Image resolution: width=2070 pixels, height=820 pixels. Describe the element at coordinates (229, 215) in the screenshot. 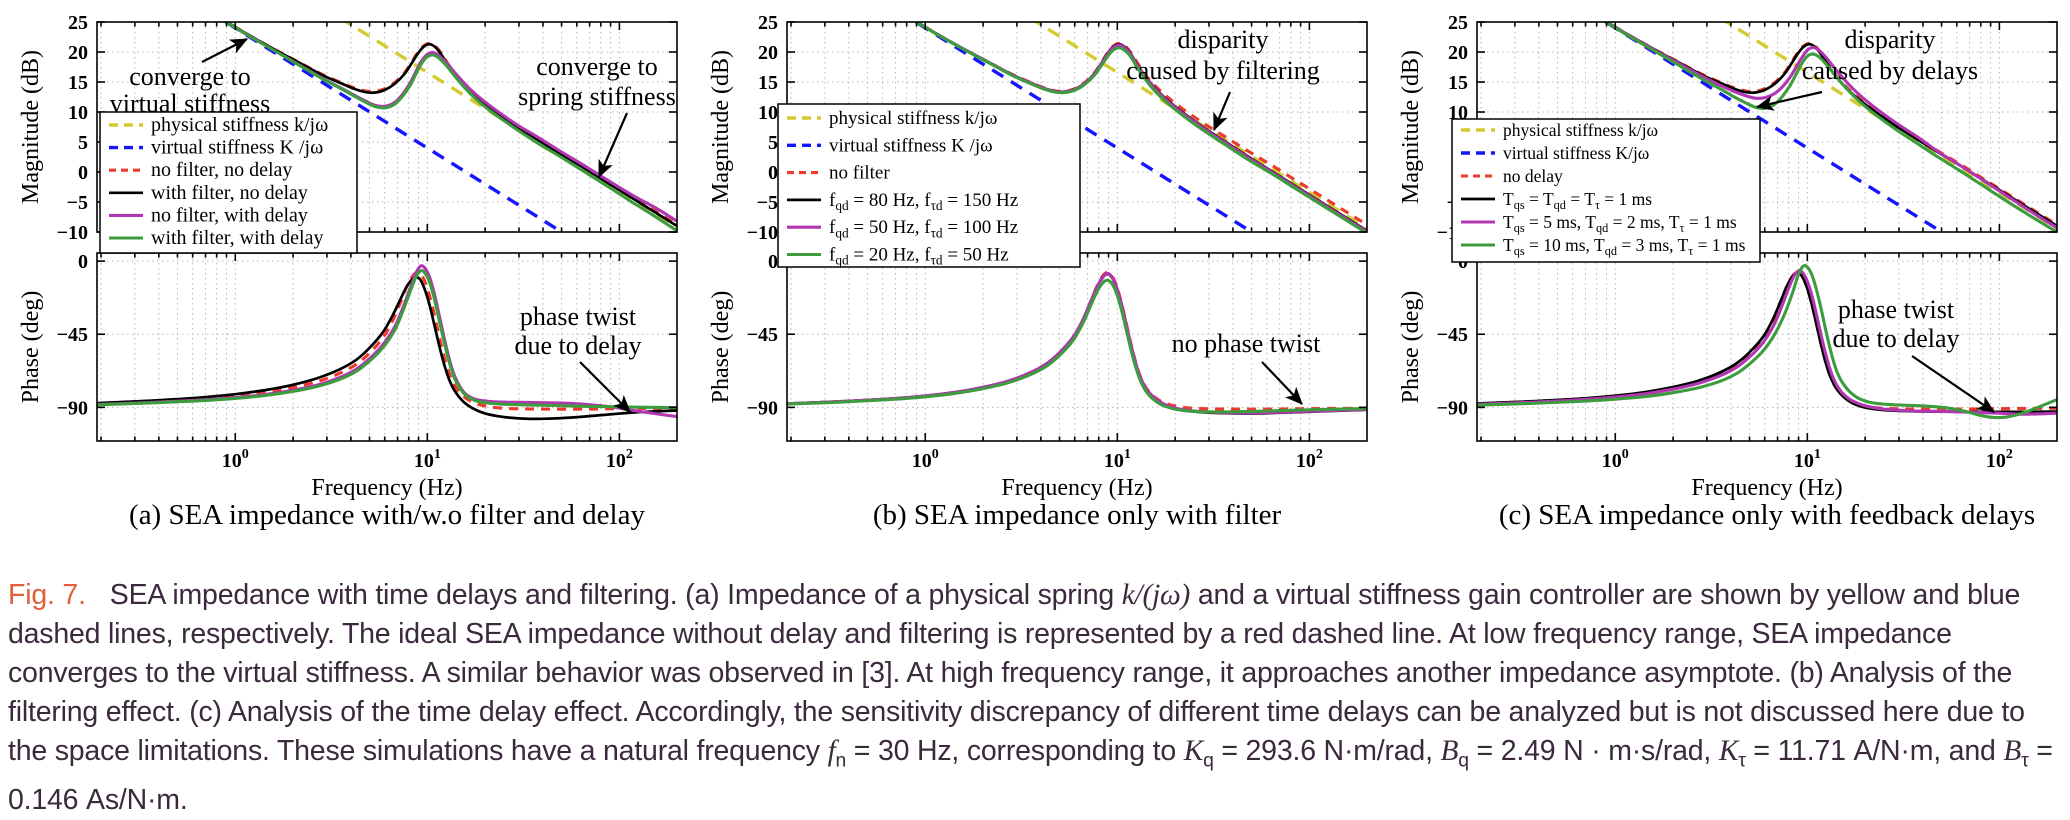

I see `legend-label-4: no filter, with delay` at that location.